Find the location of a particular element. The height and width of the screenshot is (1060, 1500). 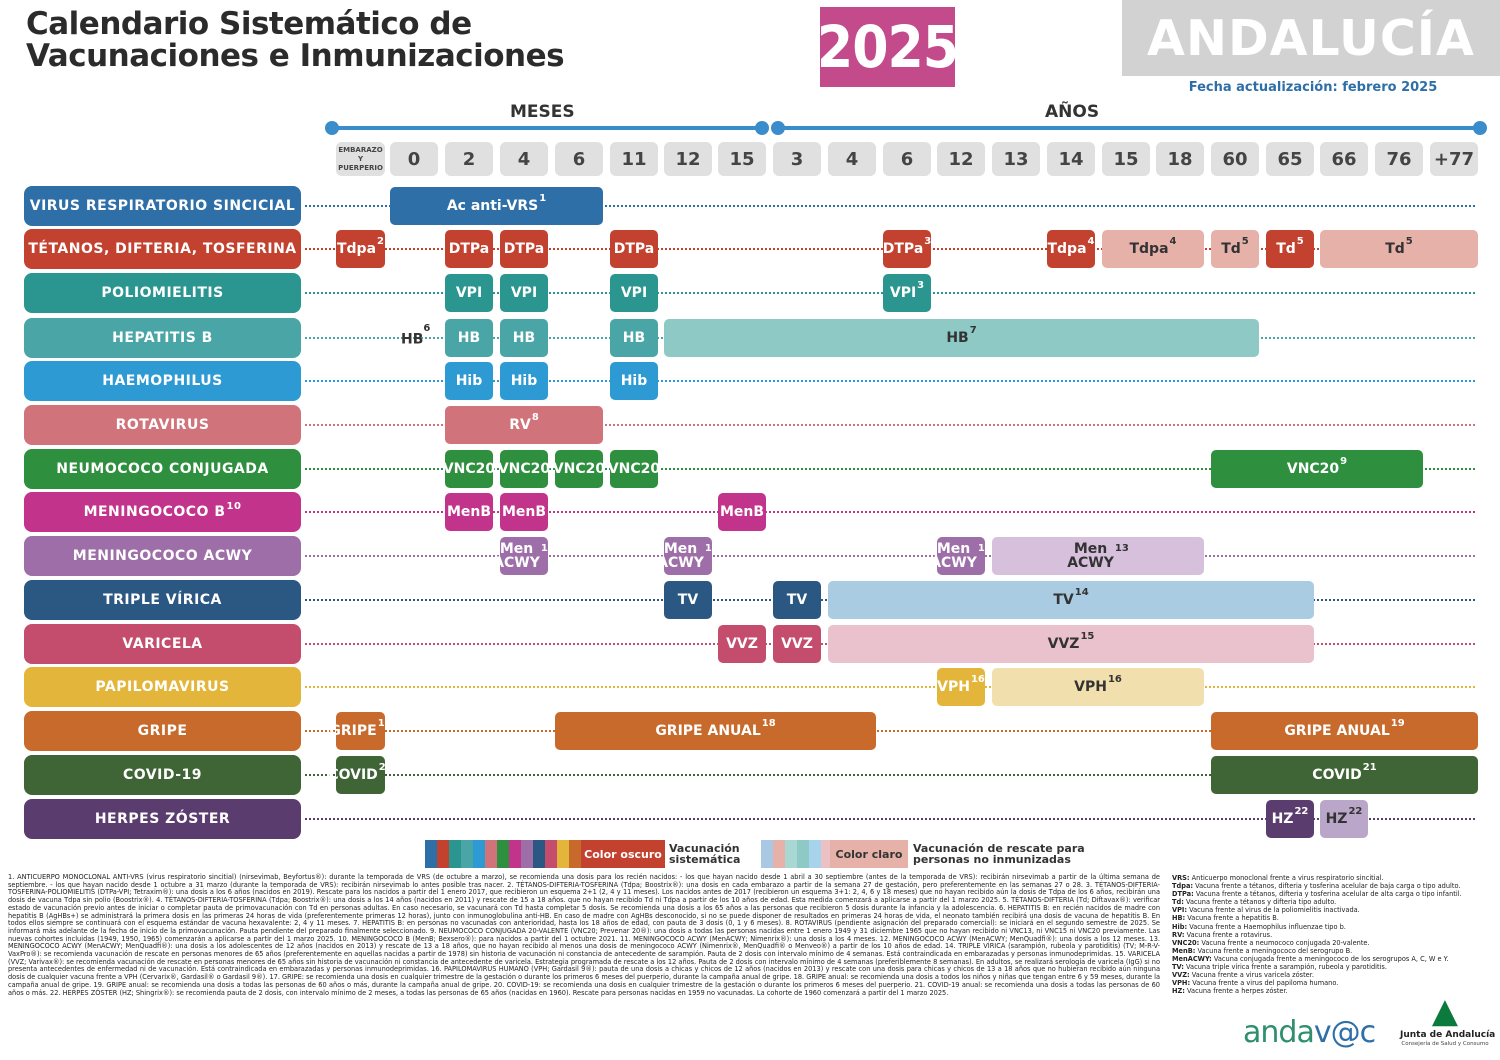

vaccine-cell: VPI is located at coordinates (524, 293).